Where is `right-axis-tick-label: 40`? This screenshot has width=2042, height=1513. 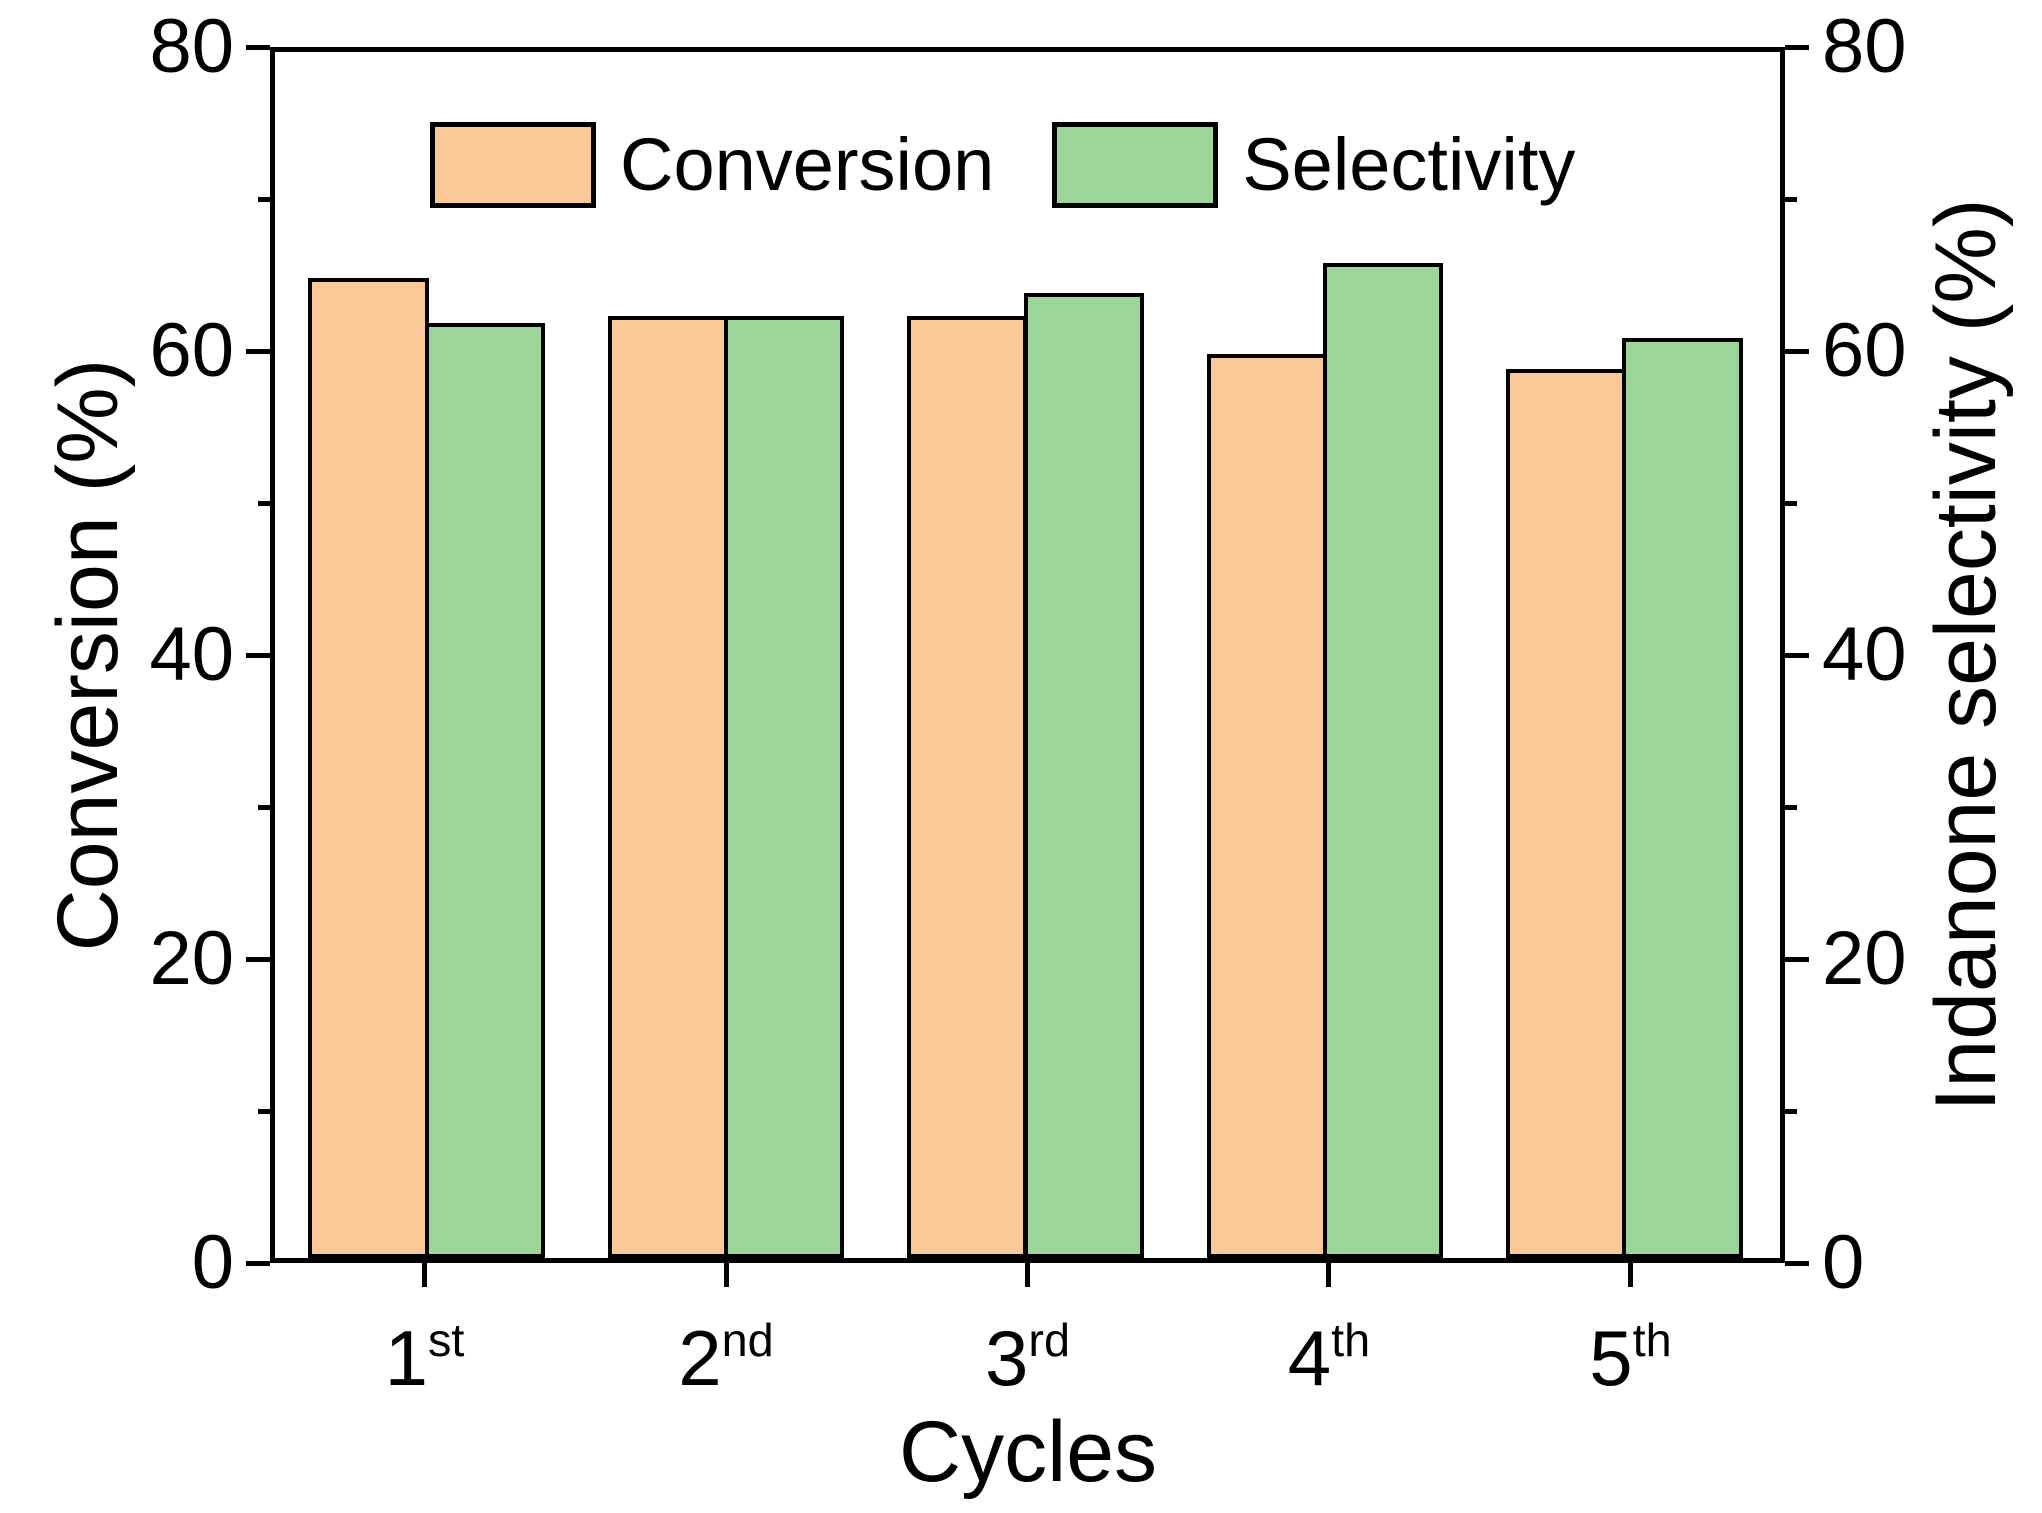
right-axis-tick-label: 40 is located at coordinates (1864, 654).